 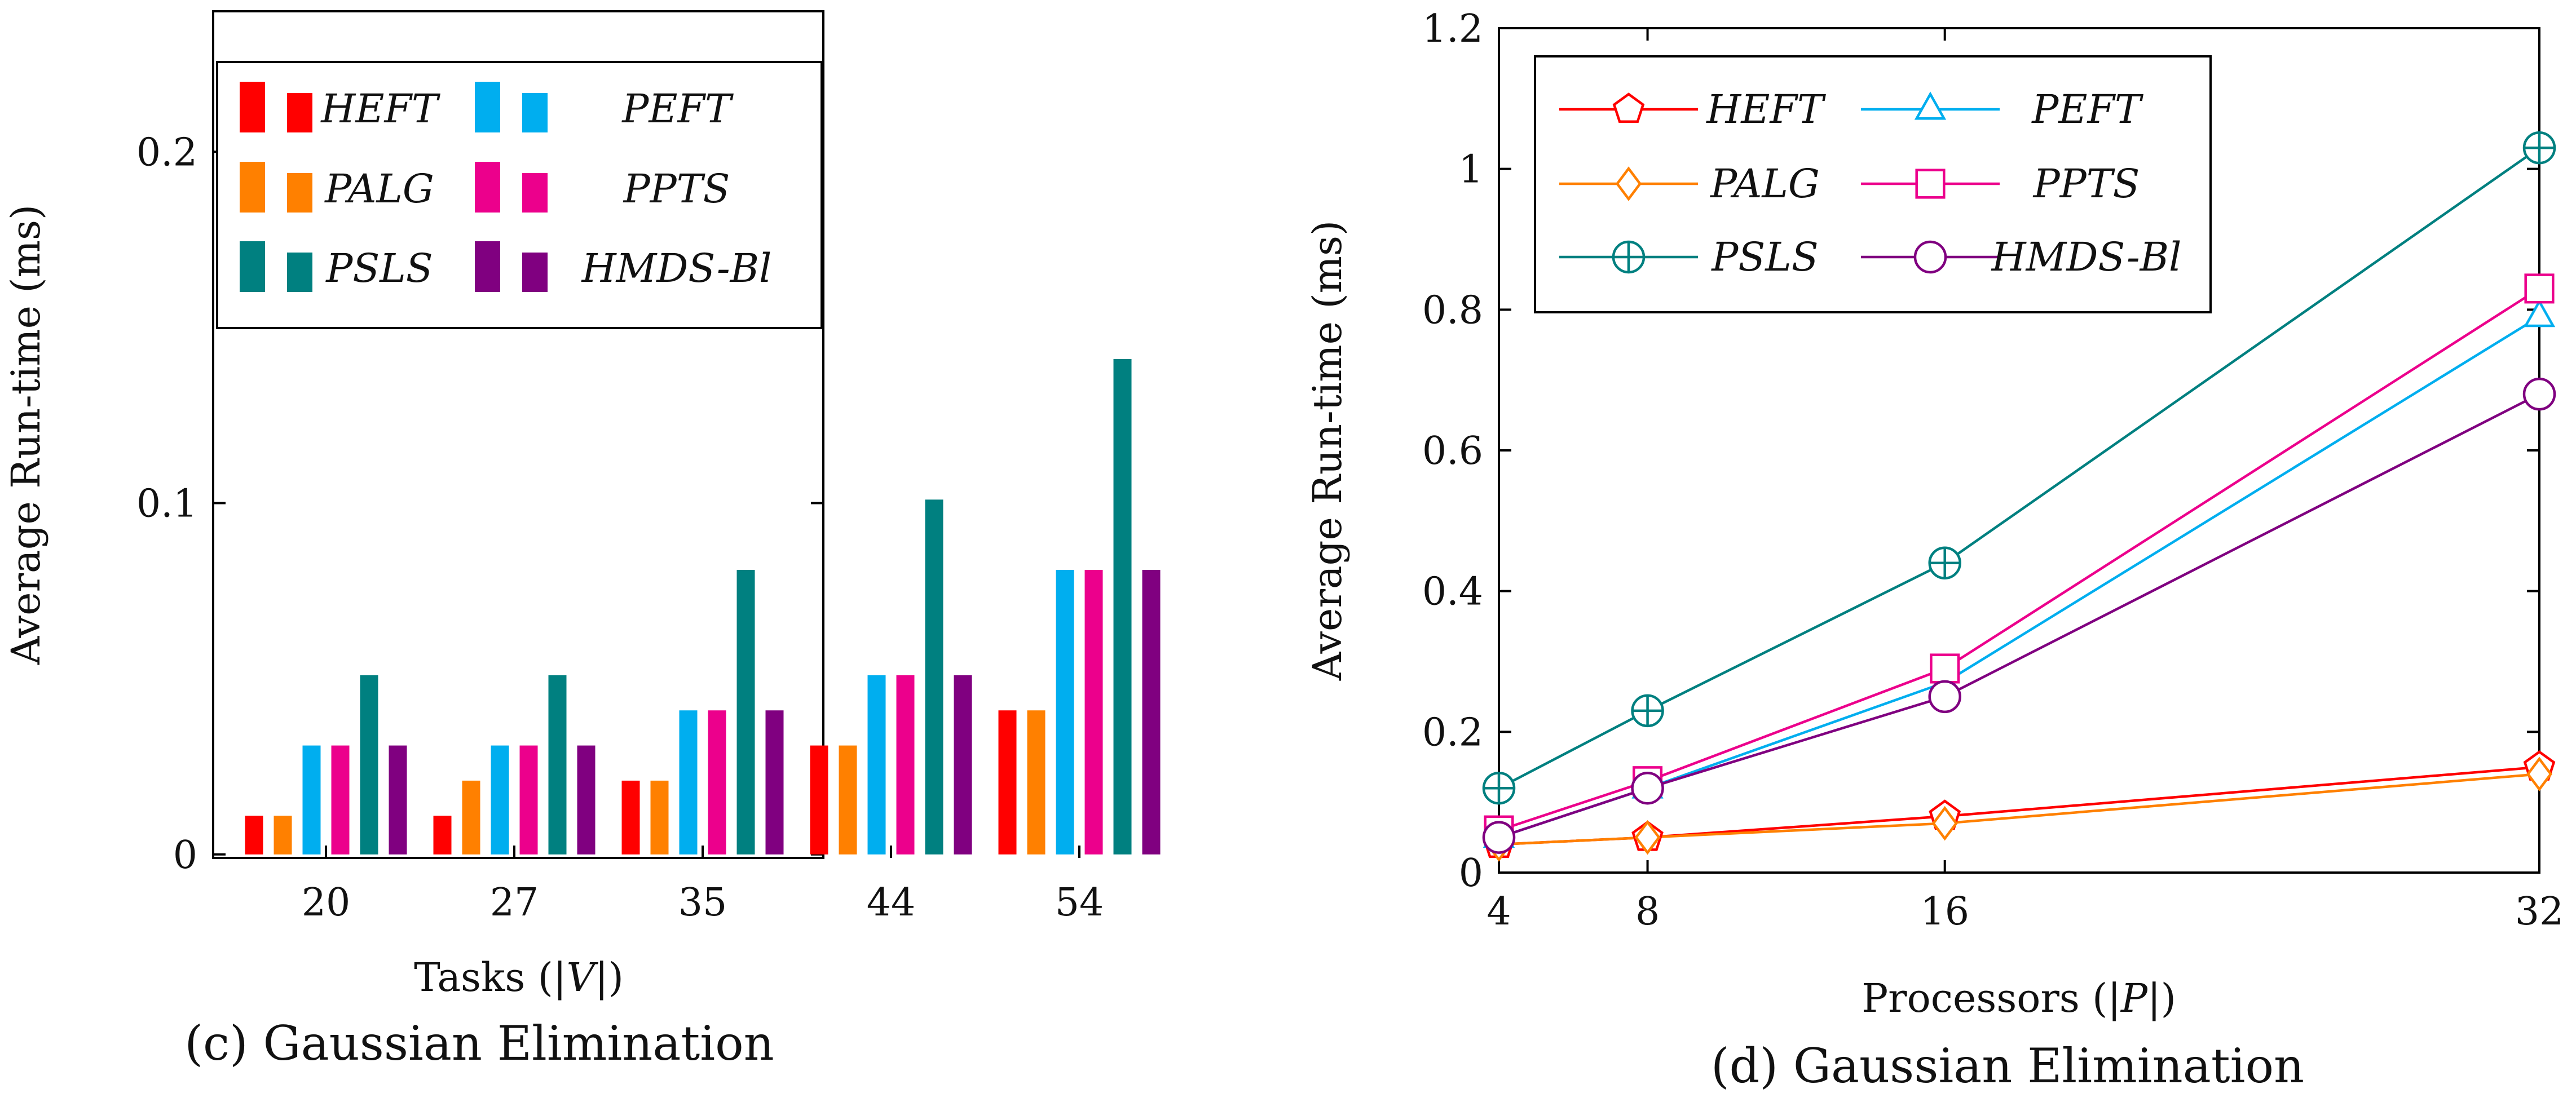 I want to click on y-tick-label: 1, so click(x=1471, y=170).